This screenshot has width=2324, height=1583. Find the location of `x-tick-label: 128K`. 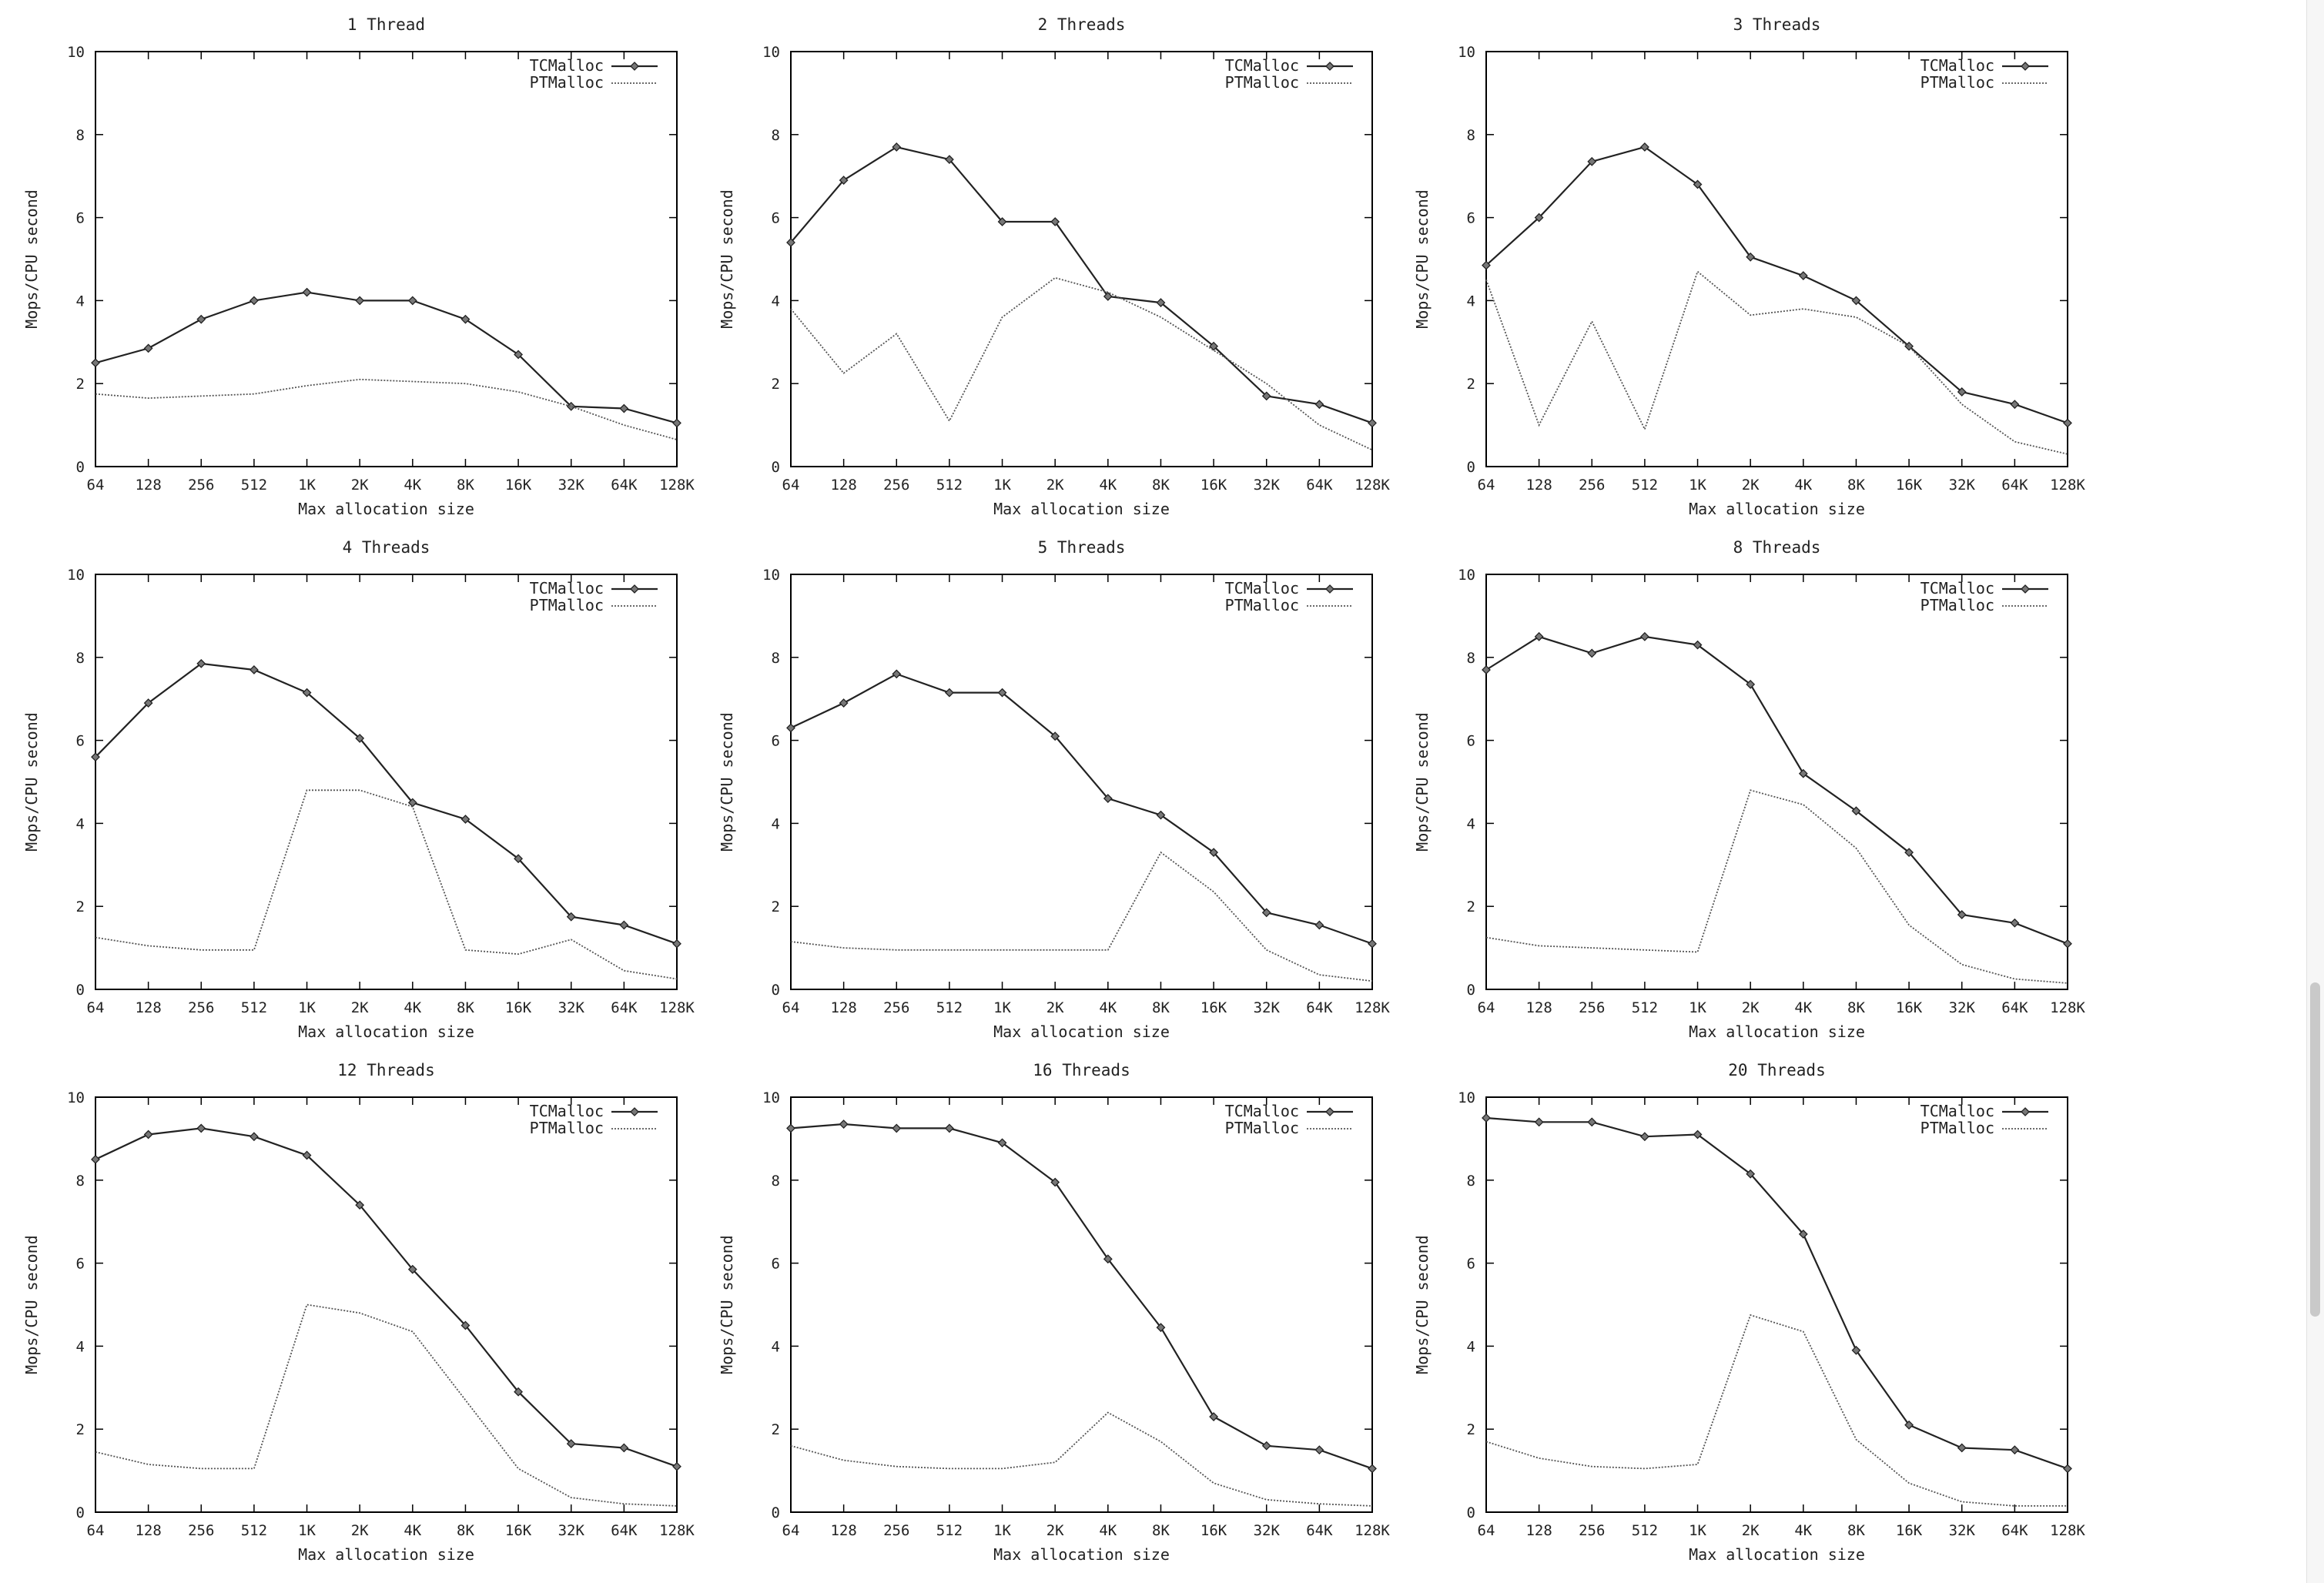

x-tick-label: 128K is located at coordinates (1372, 486).